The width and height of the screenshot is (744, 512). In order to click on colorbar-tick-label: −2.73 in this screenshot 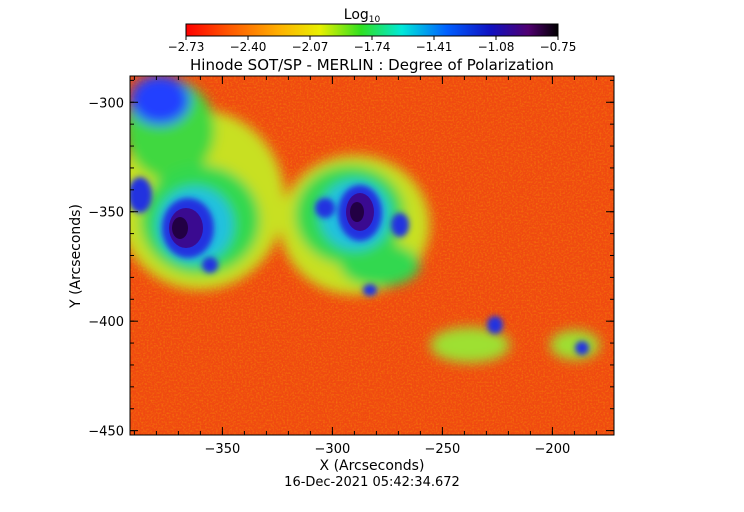, I will do `click(186, 47)`.